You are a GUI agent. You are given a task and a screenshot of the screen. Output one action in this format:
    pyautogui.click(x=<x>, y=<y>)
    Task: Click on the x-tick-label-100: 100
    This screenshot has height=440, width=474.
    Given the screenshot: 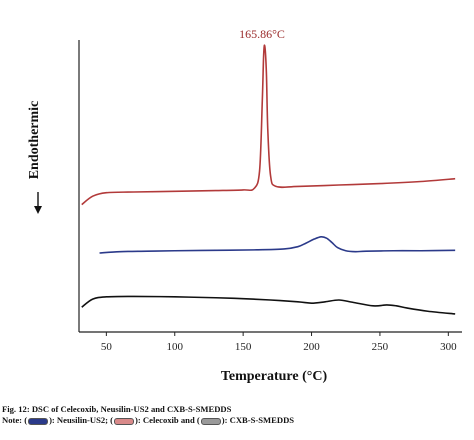 What is the action you would take?
    pyautogui.click(x=175, y=347)
    